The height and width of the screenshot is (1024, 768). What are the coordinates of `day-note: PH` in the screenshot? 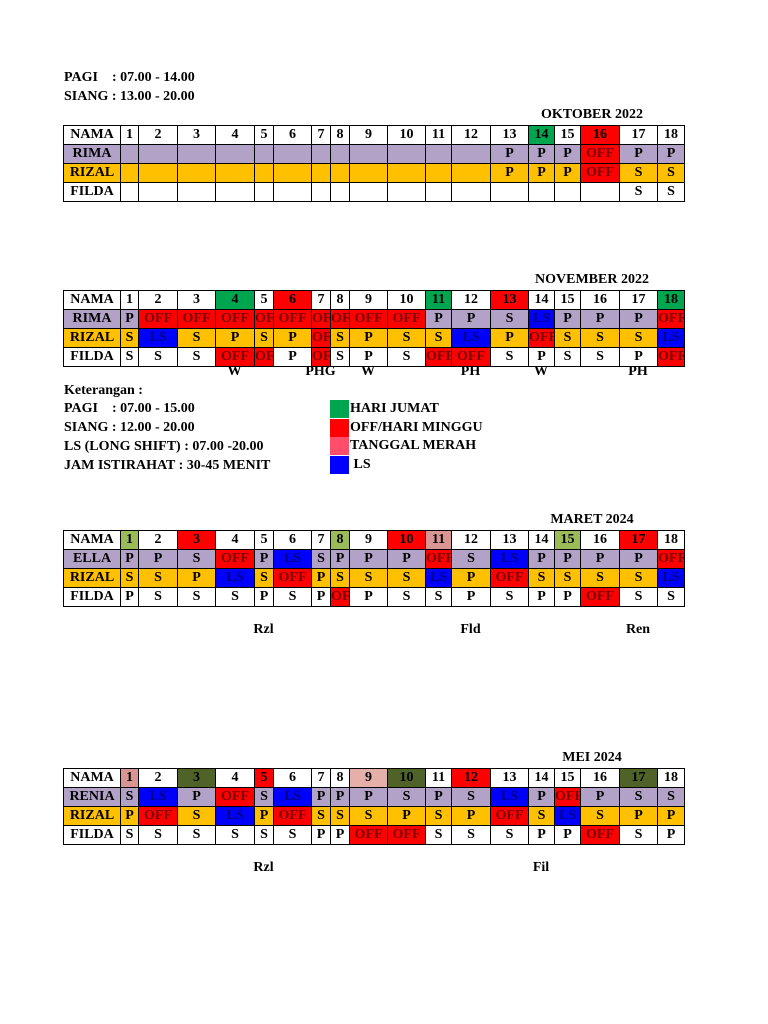 It's located at (470, 371).